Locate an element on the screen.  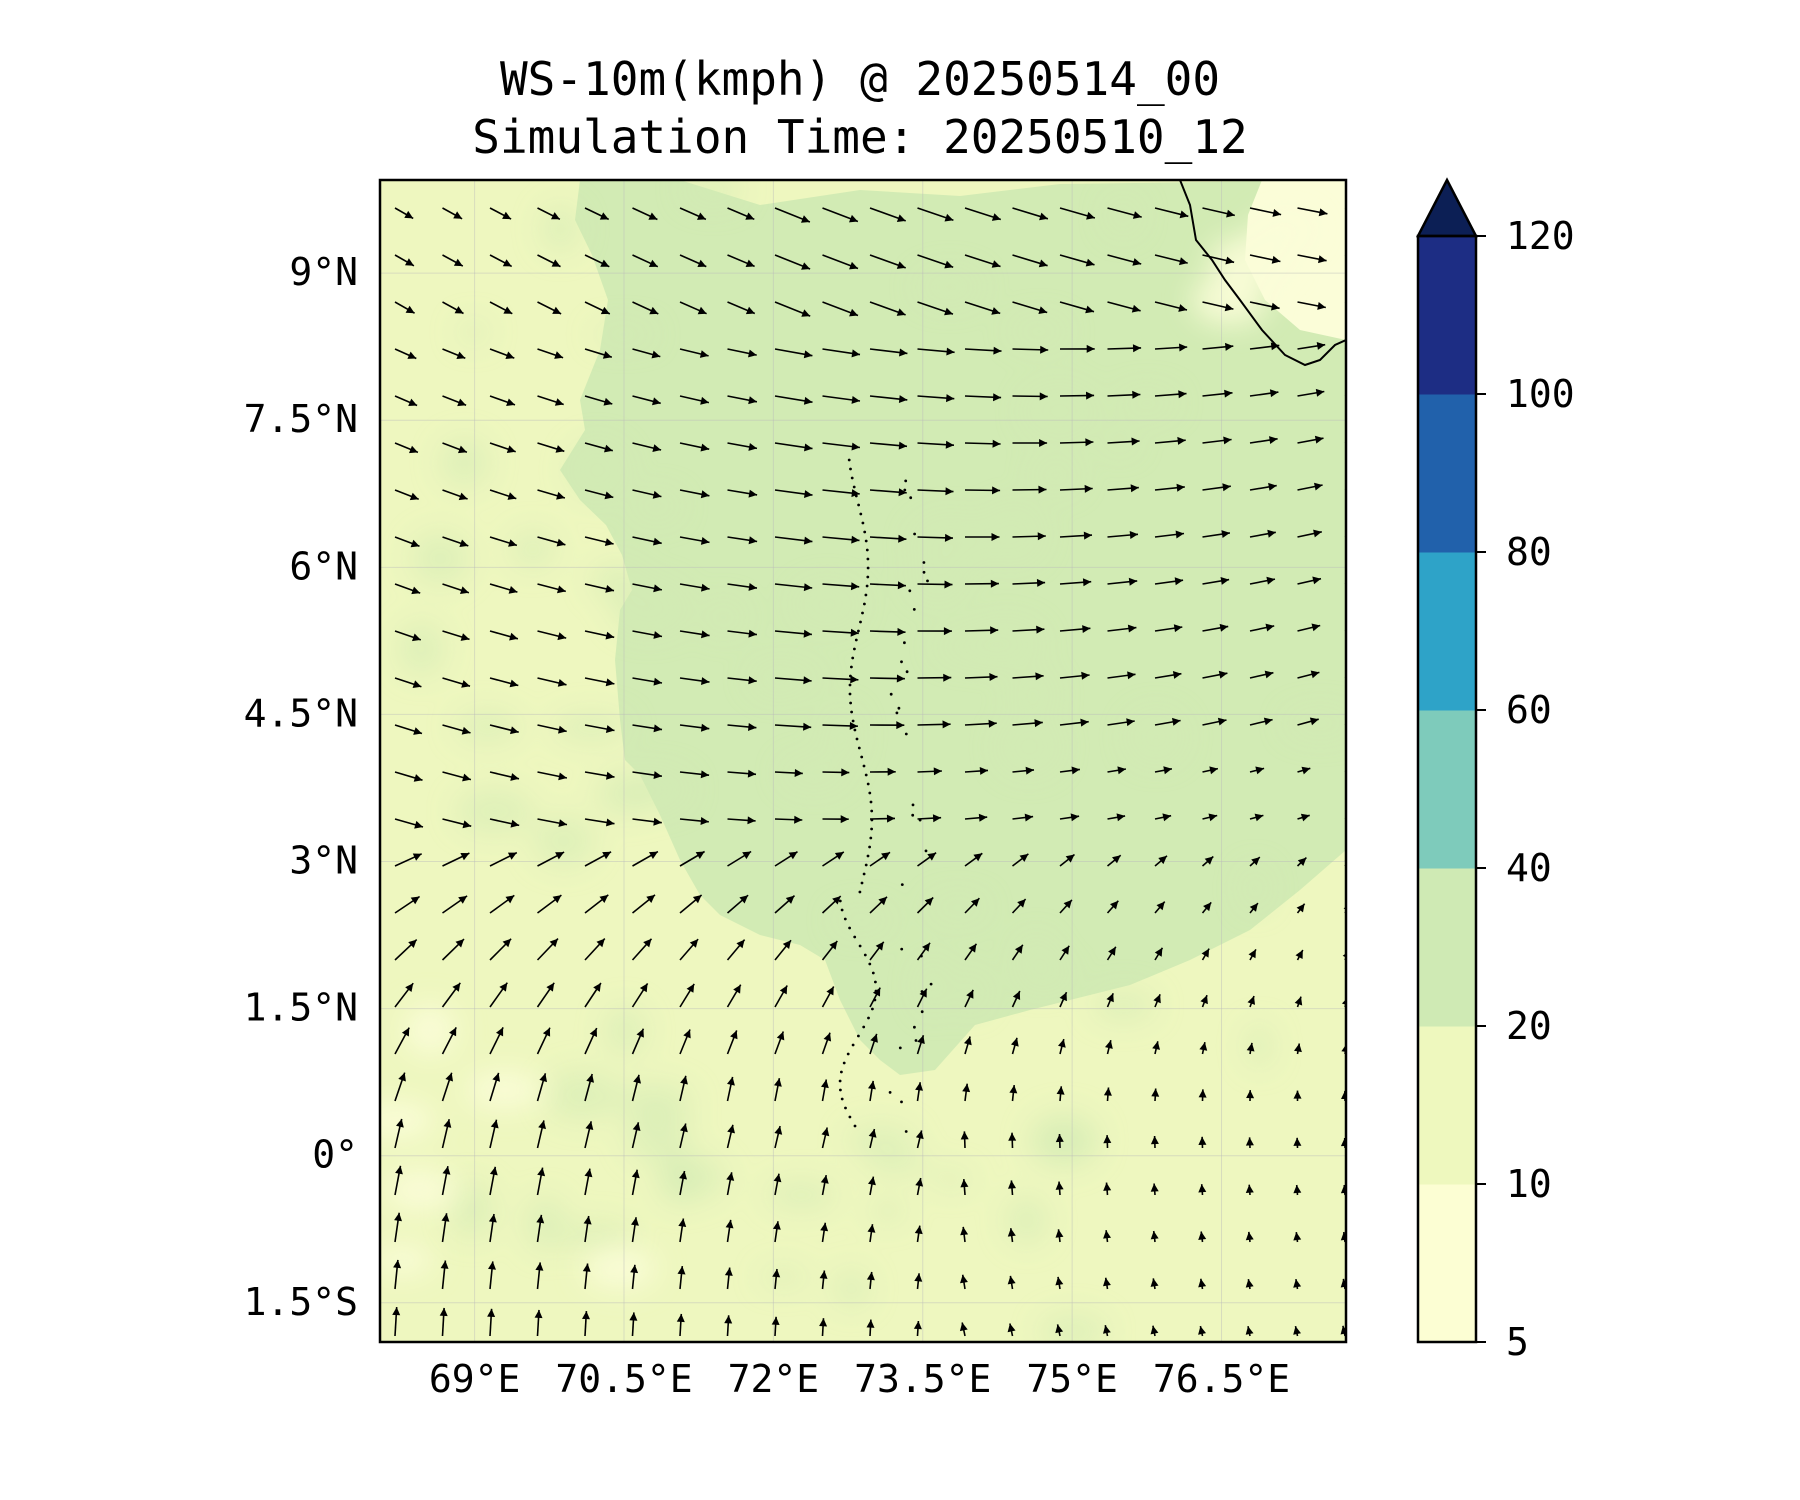
map-subtitle: Simulation Time: 20250510_12 is located at coordinates (860, 137).